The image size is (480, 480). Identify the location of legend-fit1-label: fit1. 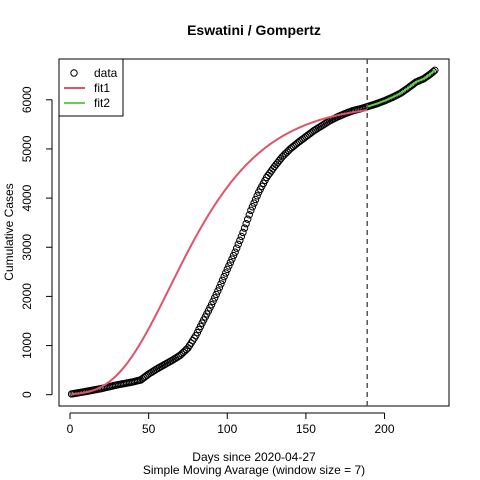
(102, 88).